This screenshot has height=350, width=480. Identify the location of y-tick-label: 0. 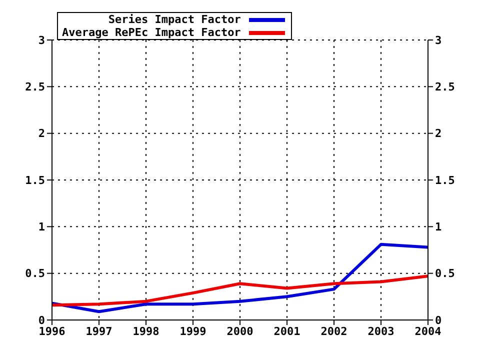
(41, 320).